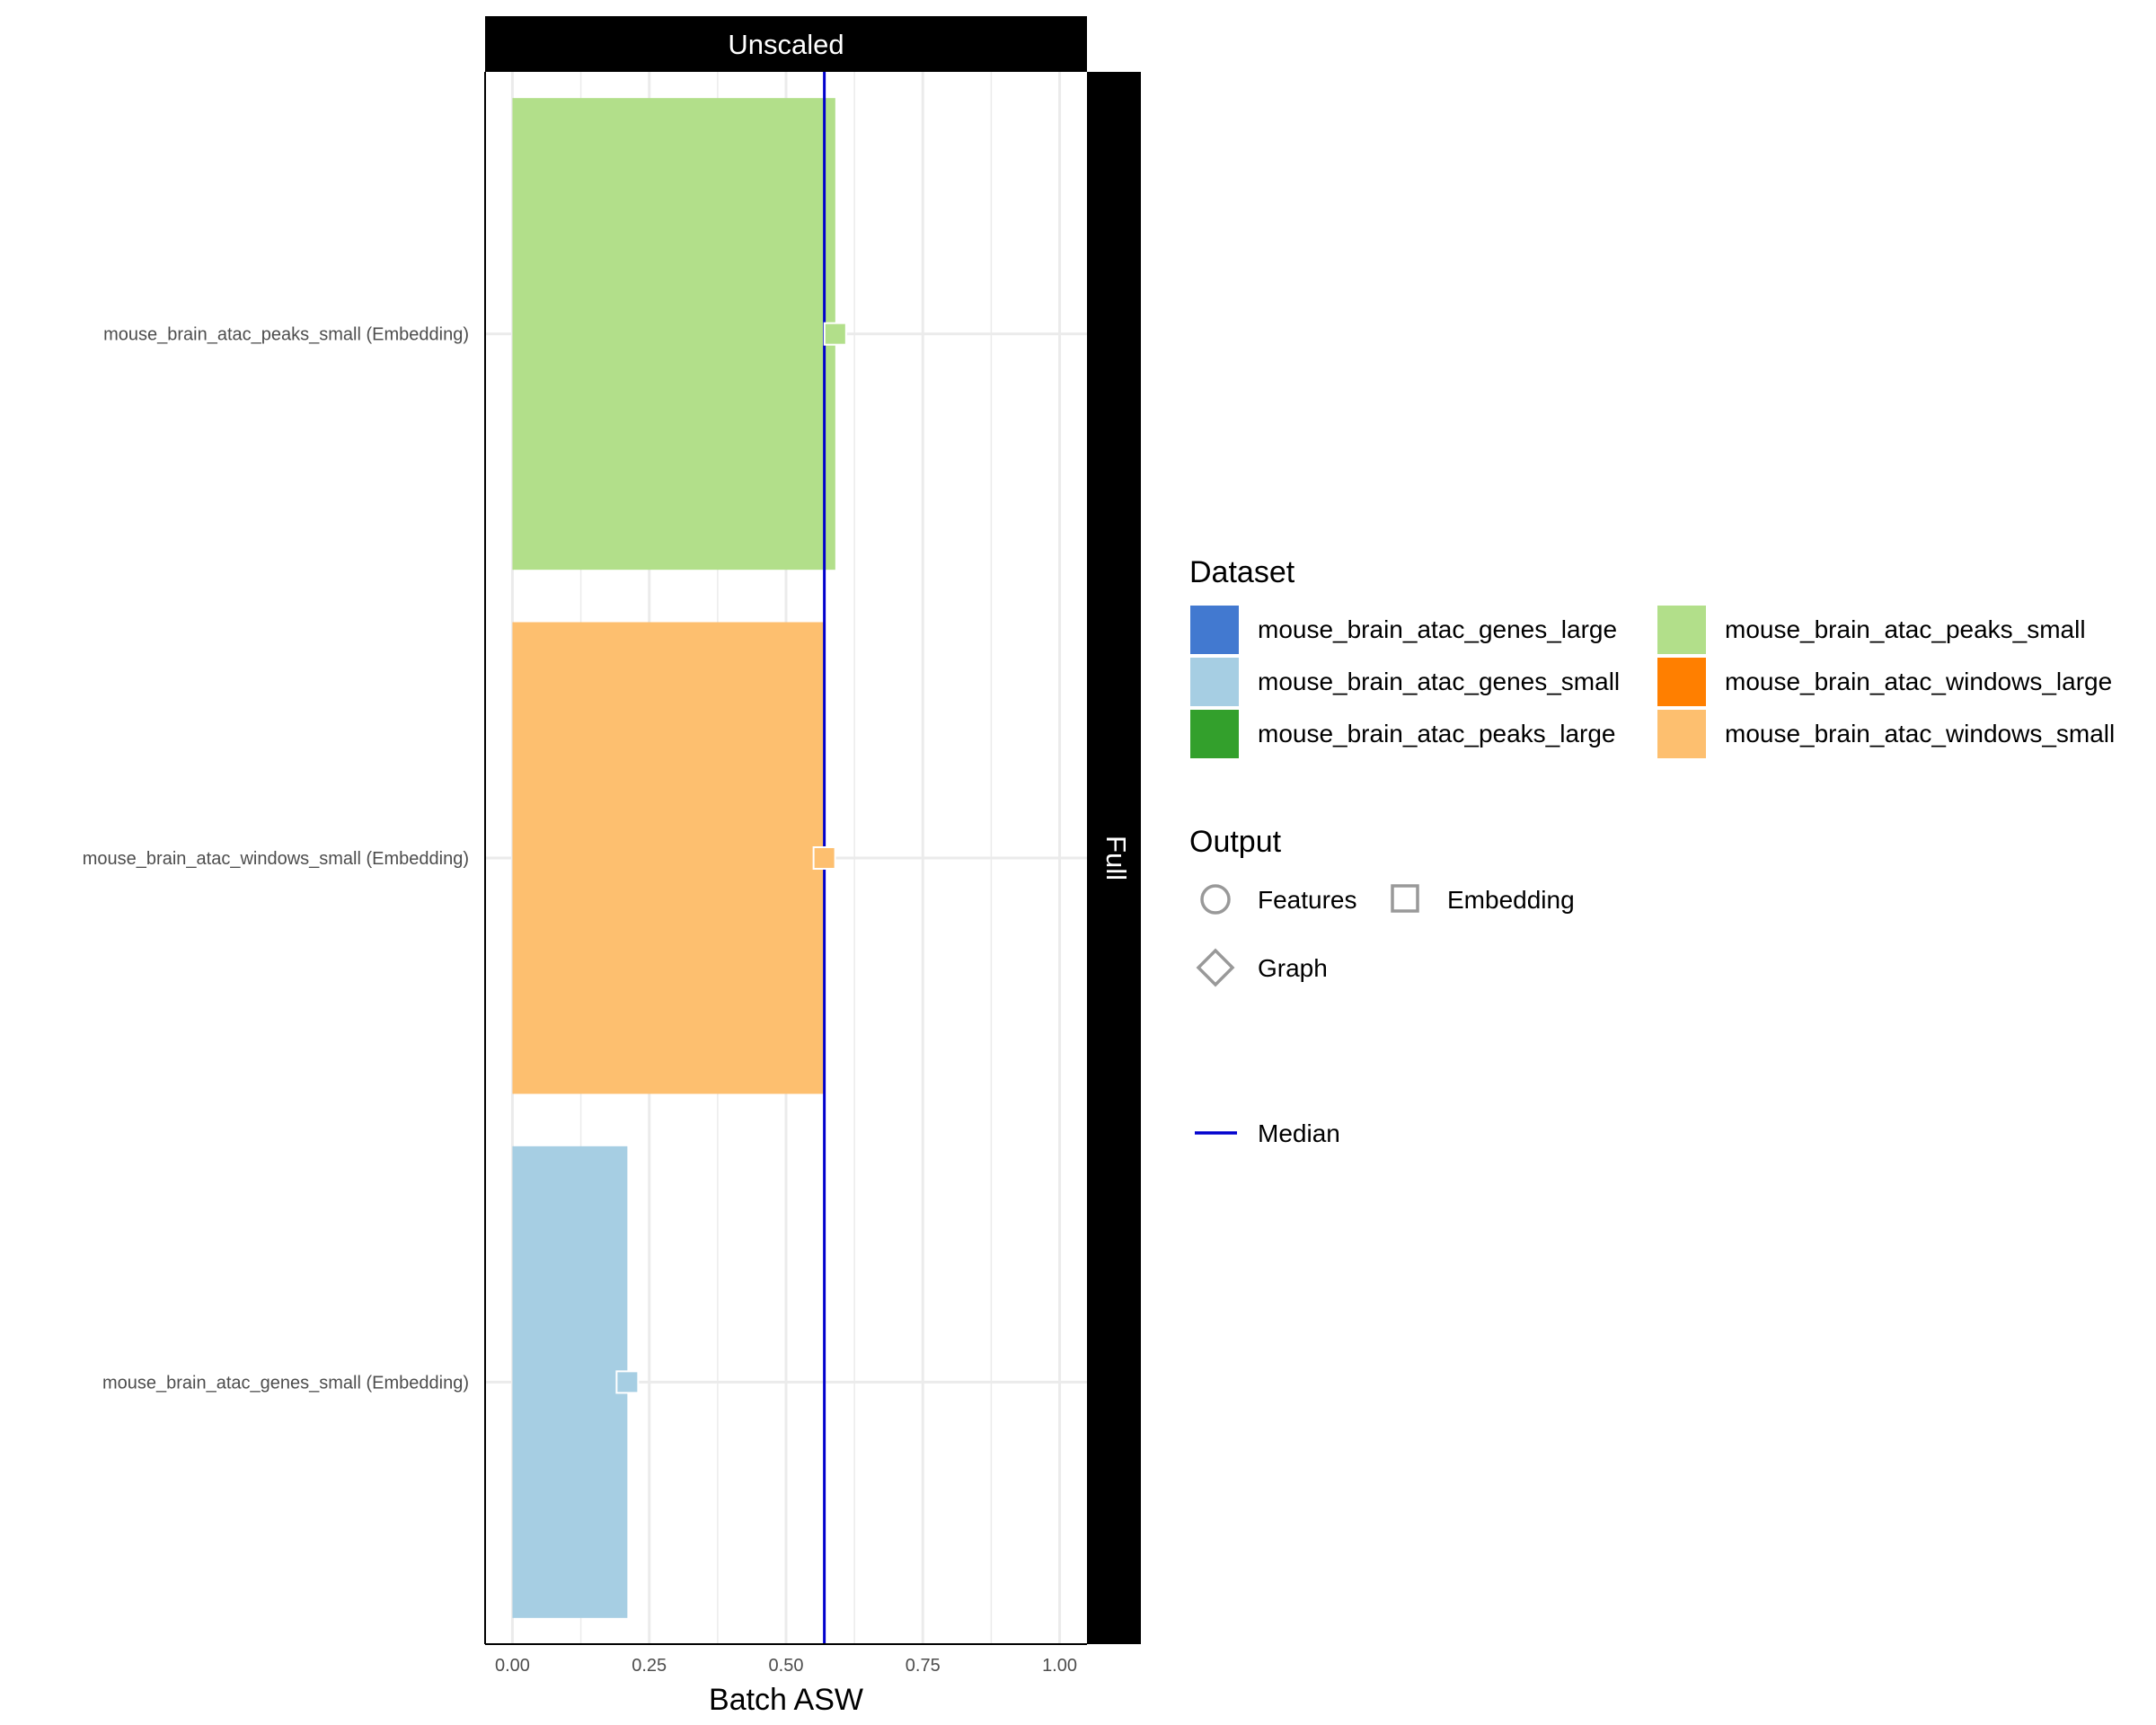 This screenshot has width=2156, height=1725. I want to click on x-tick-label: 0.50, so click(787, 1666).